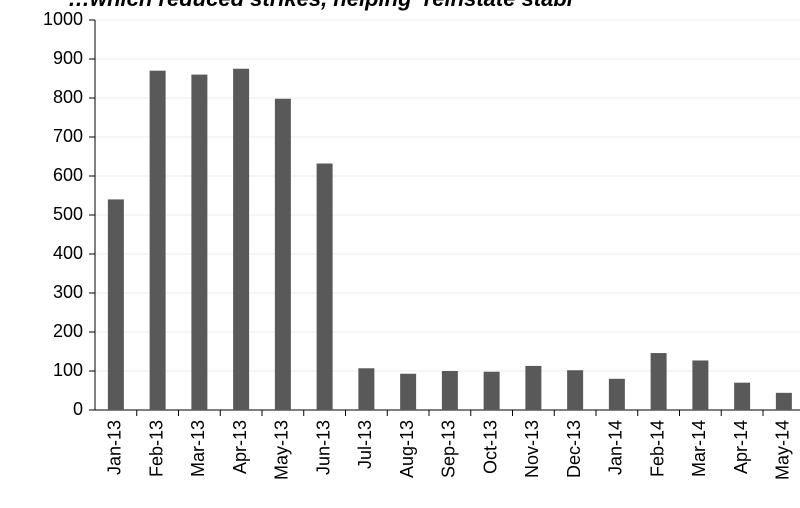 The width and height of the screenshot is (800, 508). What do you see at coordinates (198, 448) in the screenshot?
I see `x-tick-label: Mar-13` at bounding box center [198, 448].